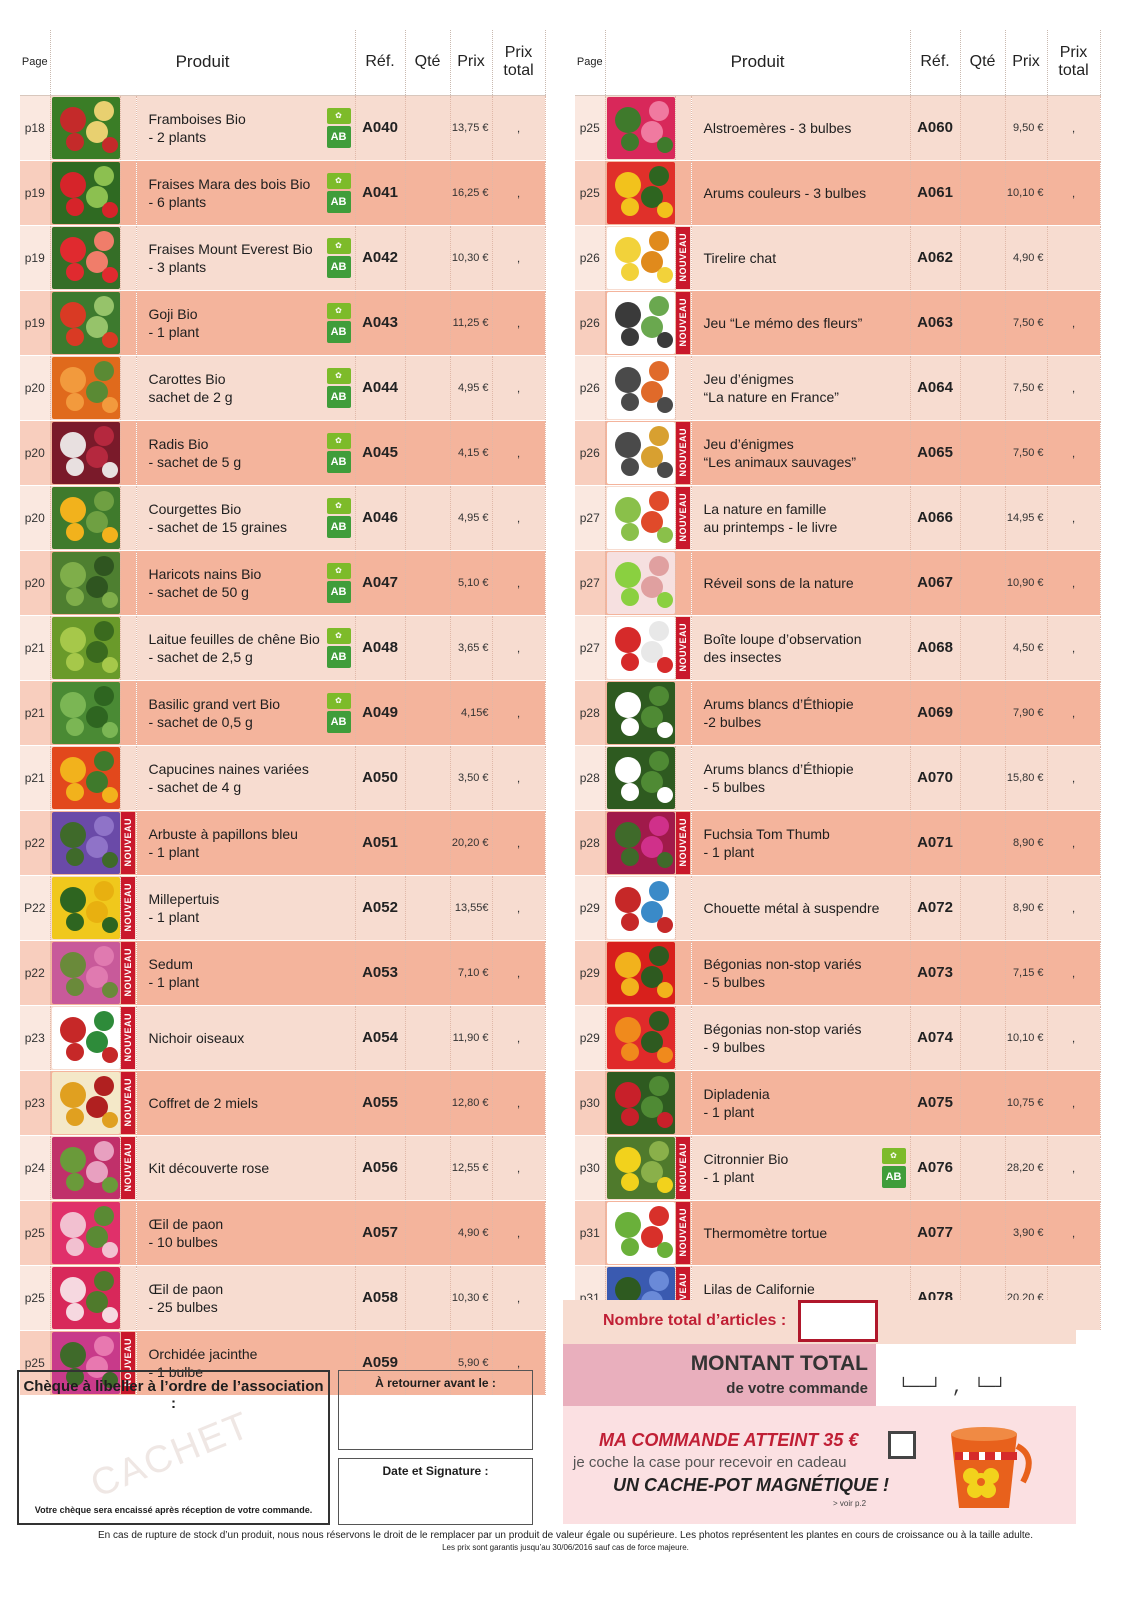 Image resolution: width=1131 pixels, height=1600 pixels. Describe the element at coordinates (435, 1410) in the screenshot. I see `return-date-box: À retourner avant le :` at that location.